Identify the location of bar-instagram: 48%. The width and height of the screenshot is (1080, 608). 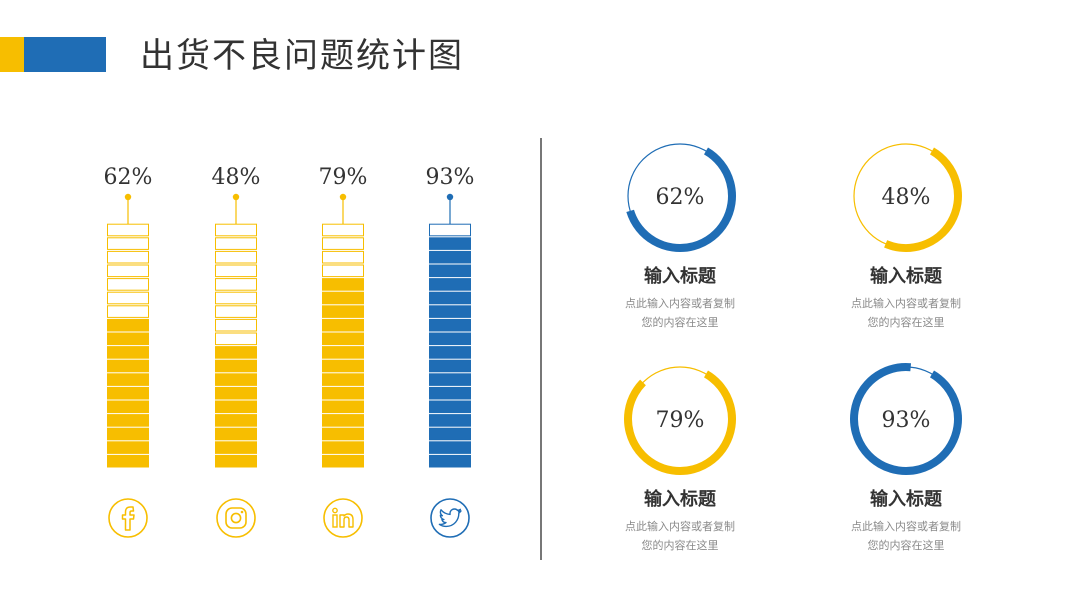
(236, 316).